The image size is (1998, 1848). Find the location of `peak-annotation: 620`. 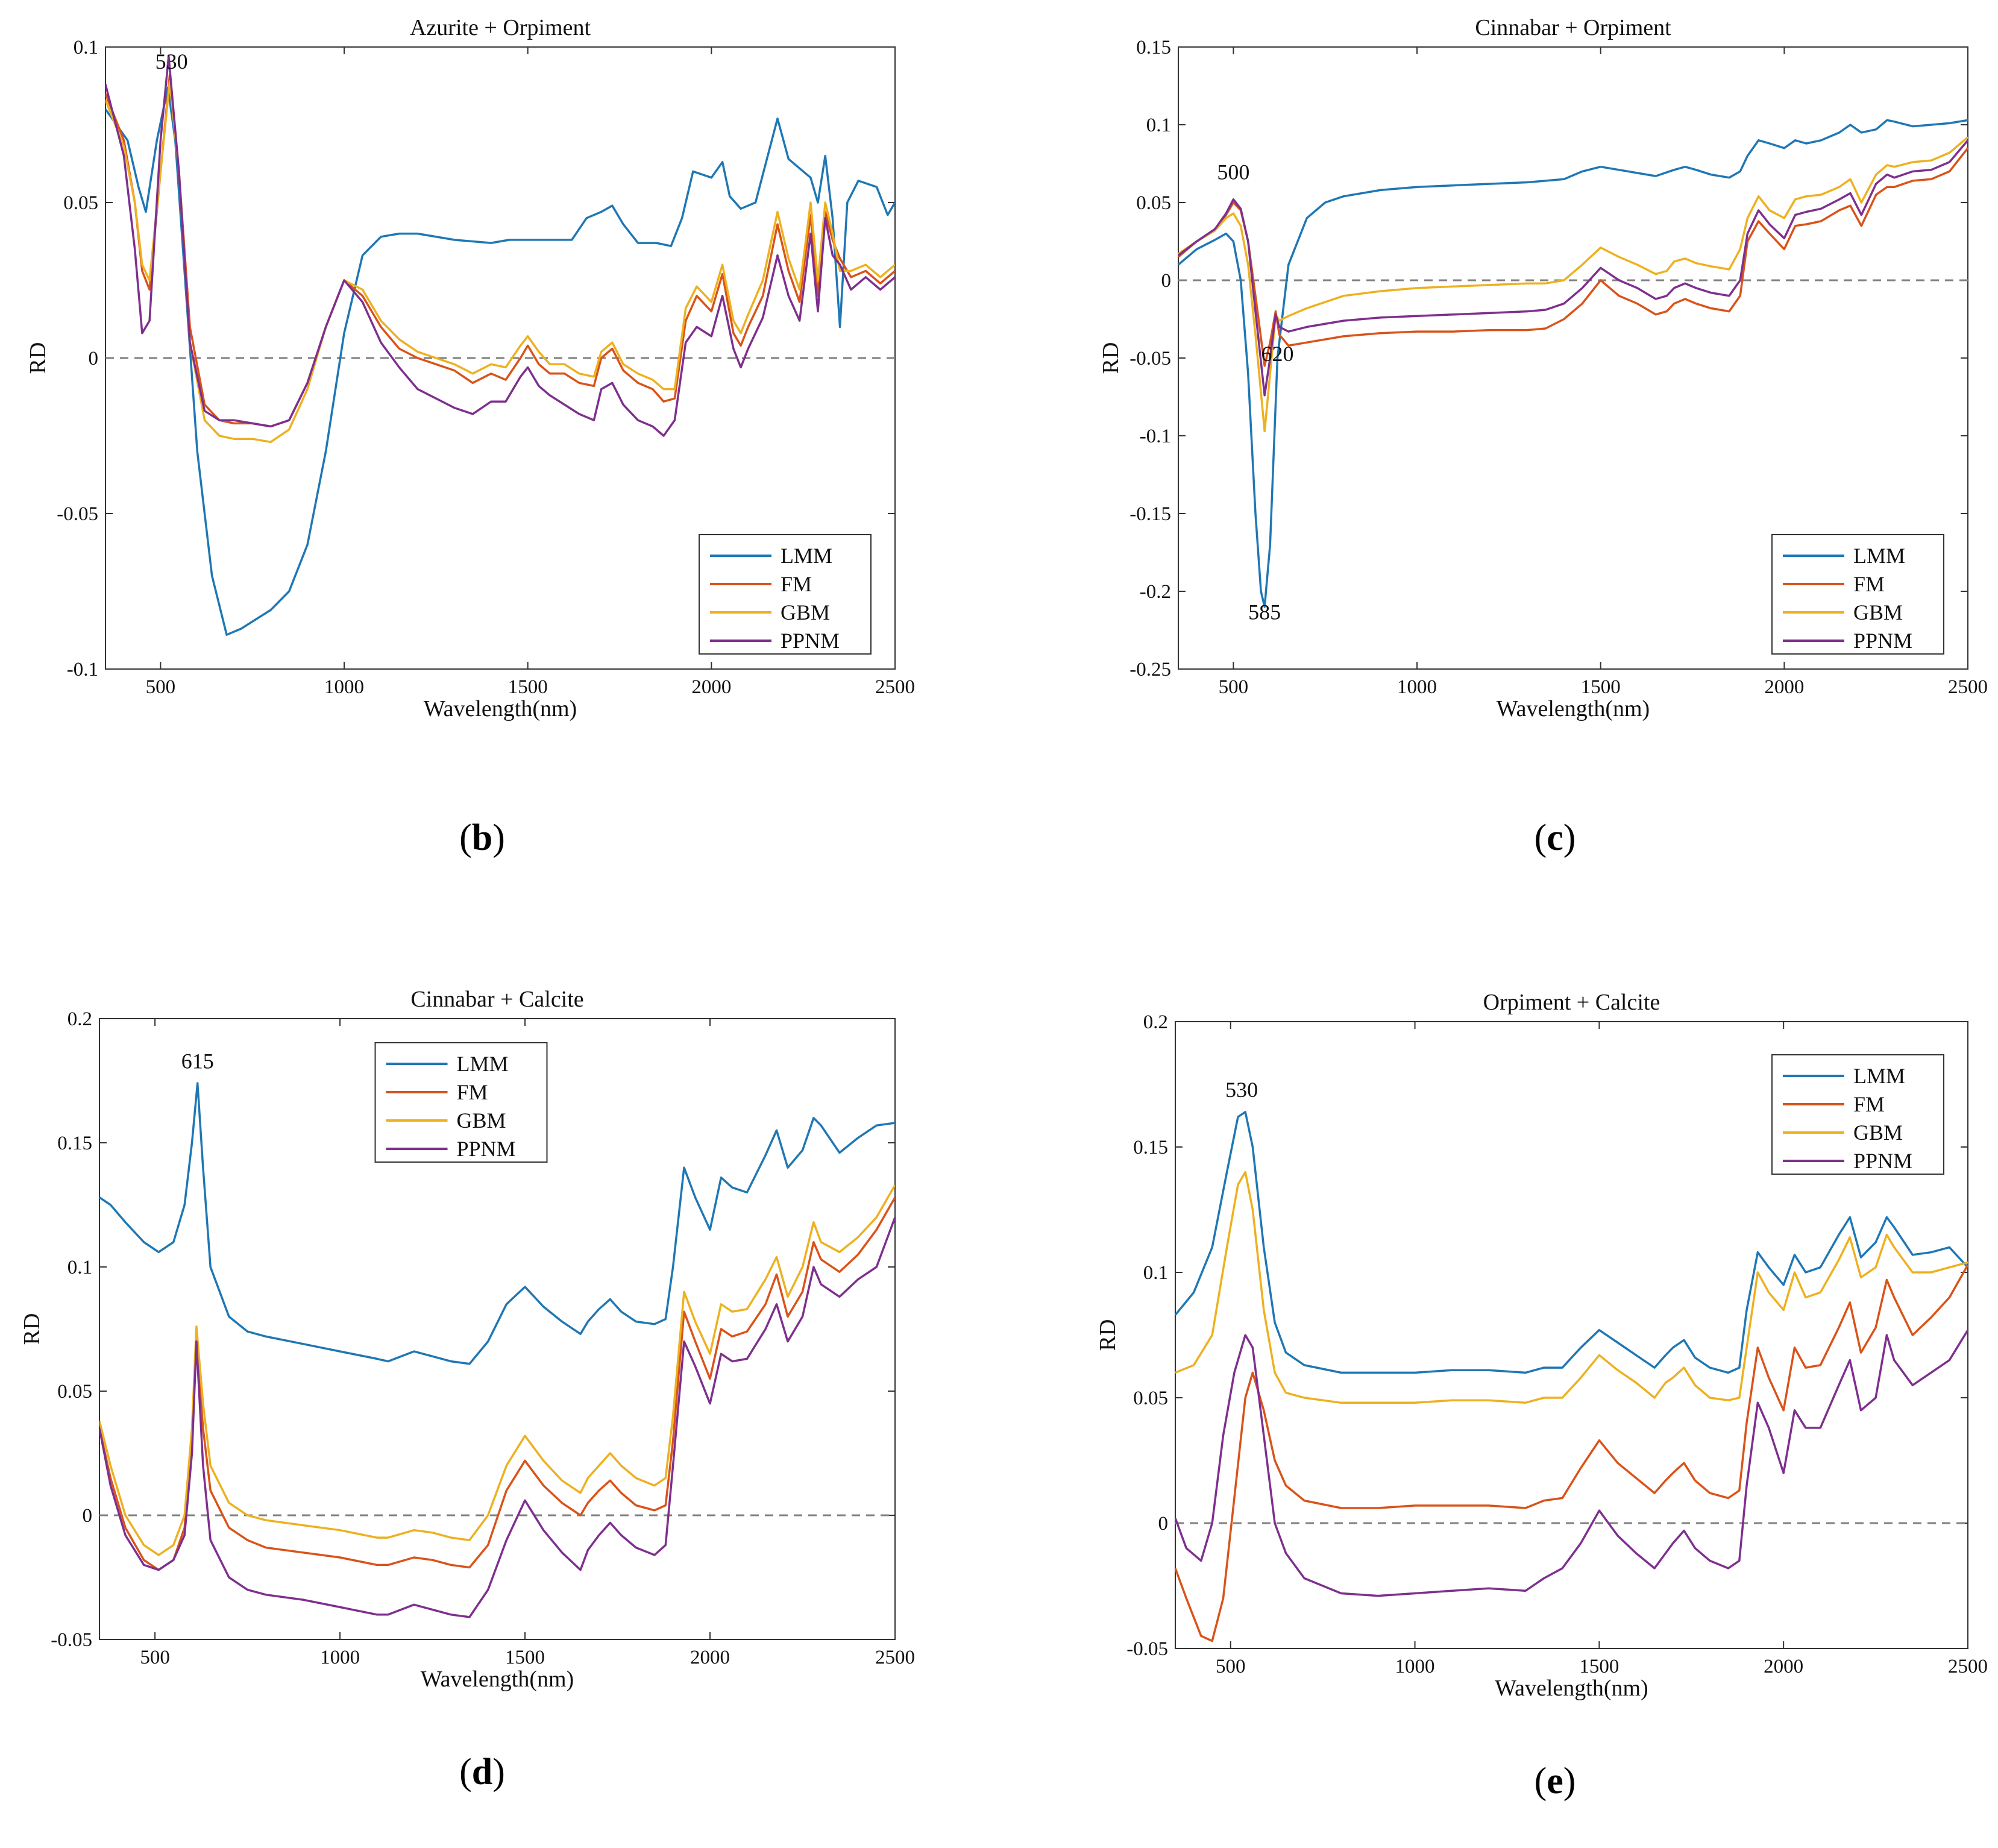

peak-annotation: 620 is located at coordinates (1277, 354).